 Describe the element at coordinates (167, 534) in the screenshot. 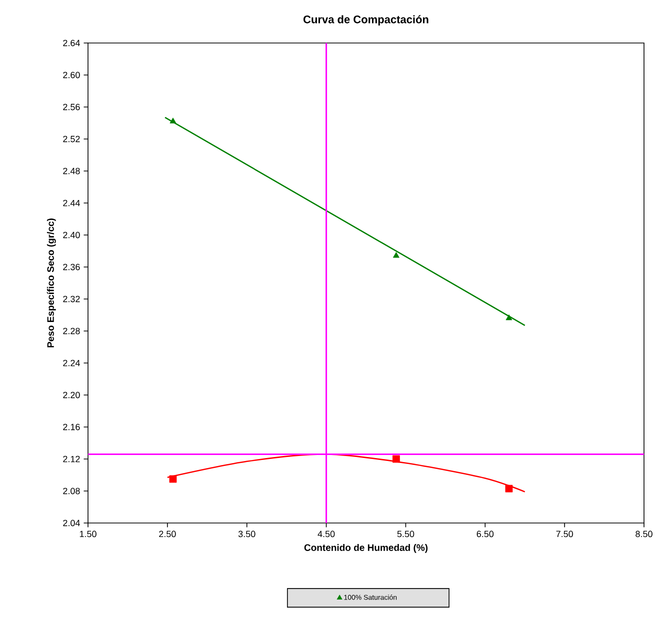

I see `x-tick-label: 2.50` at that location.